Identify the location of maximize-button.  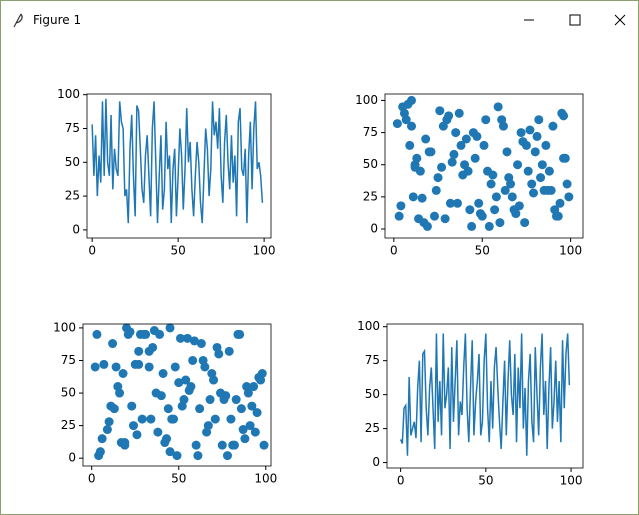
(575, 20).